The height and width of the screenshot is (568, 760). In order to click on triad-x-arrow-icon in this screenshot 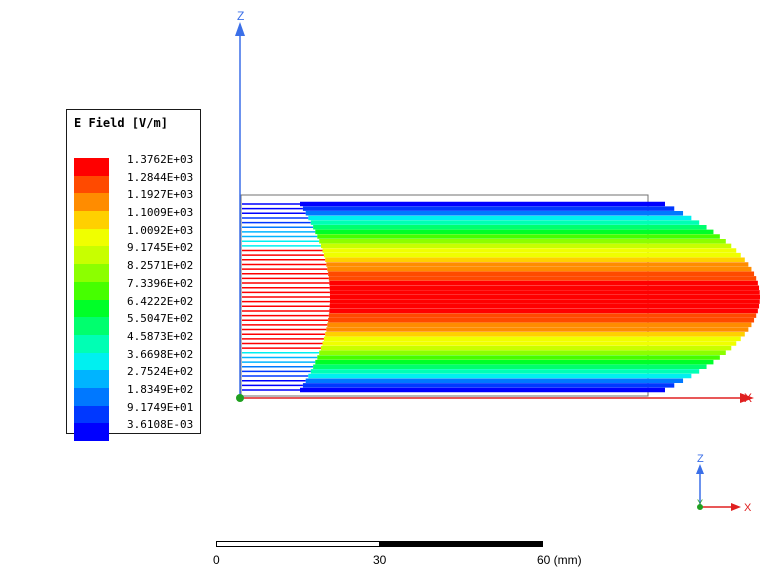, I will do `click(736, 507)`.